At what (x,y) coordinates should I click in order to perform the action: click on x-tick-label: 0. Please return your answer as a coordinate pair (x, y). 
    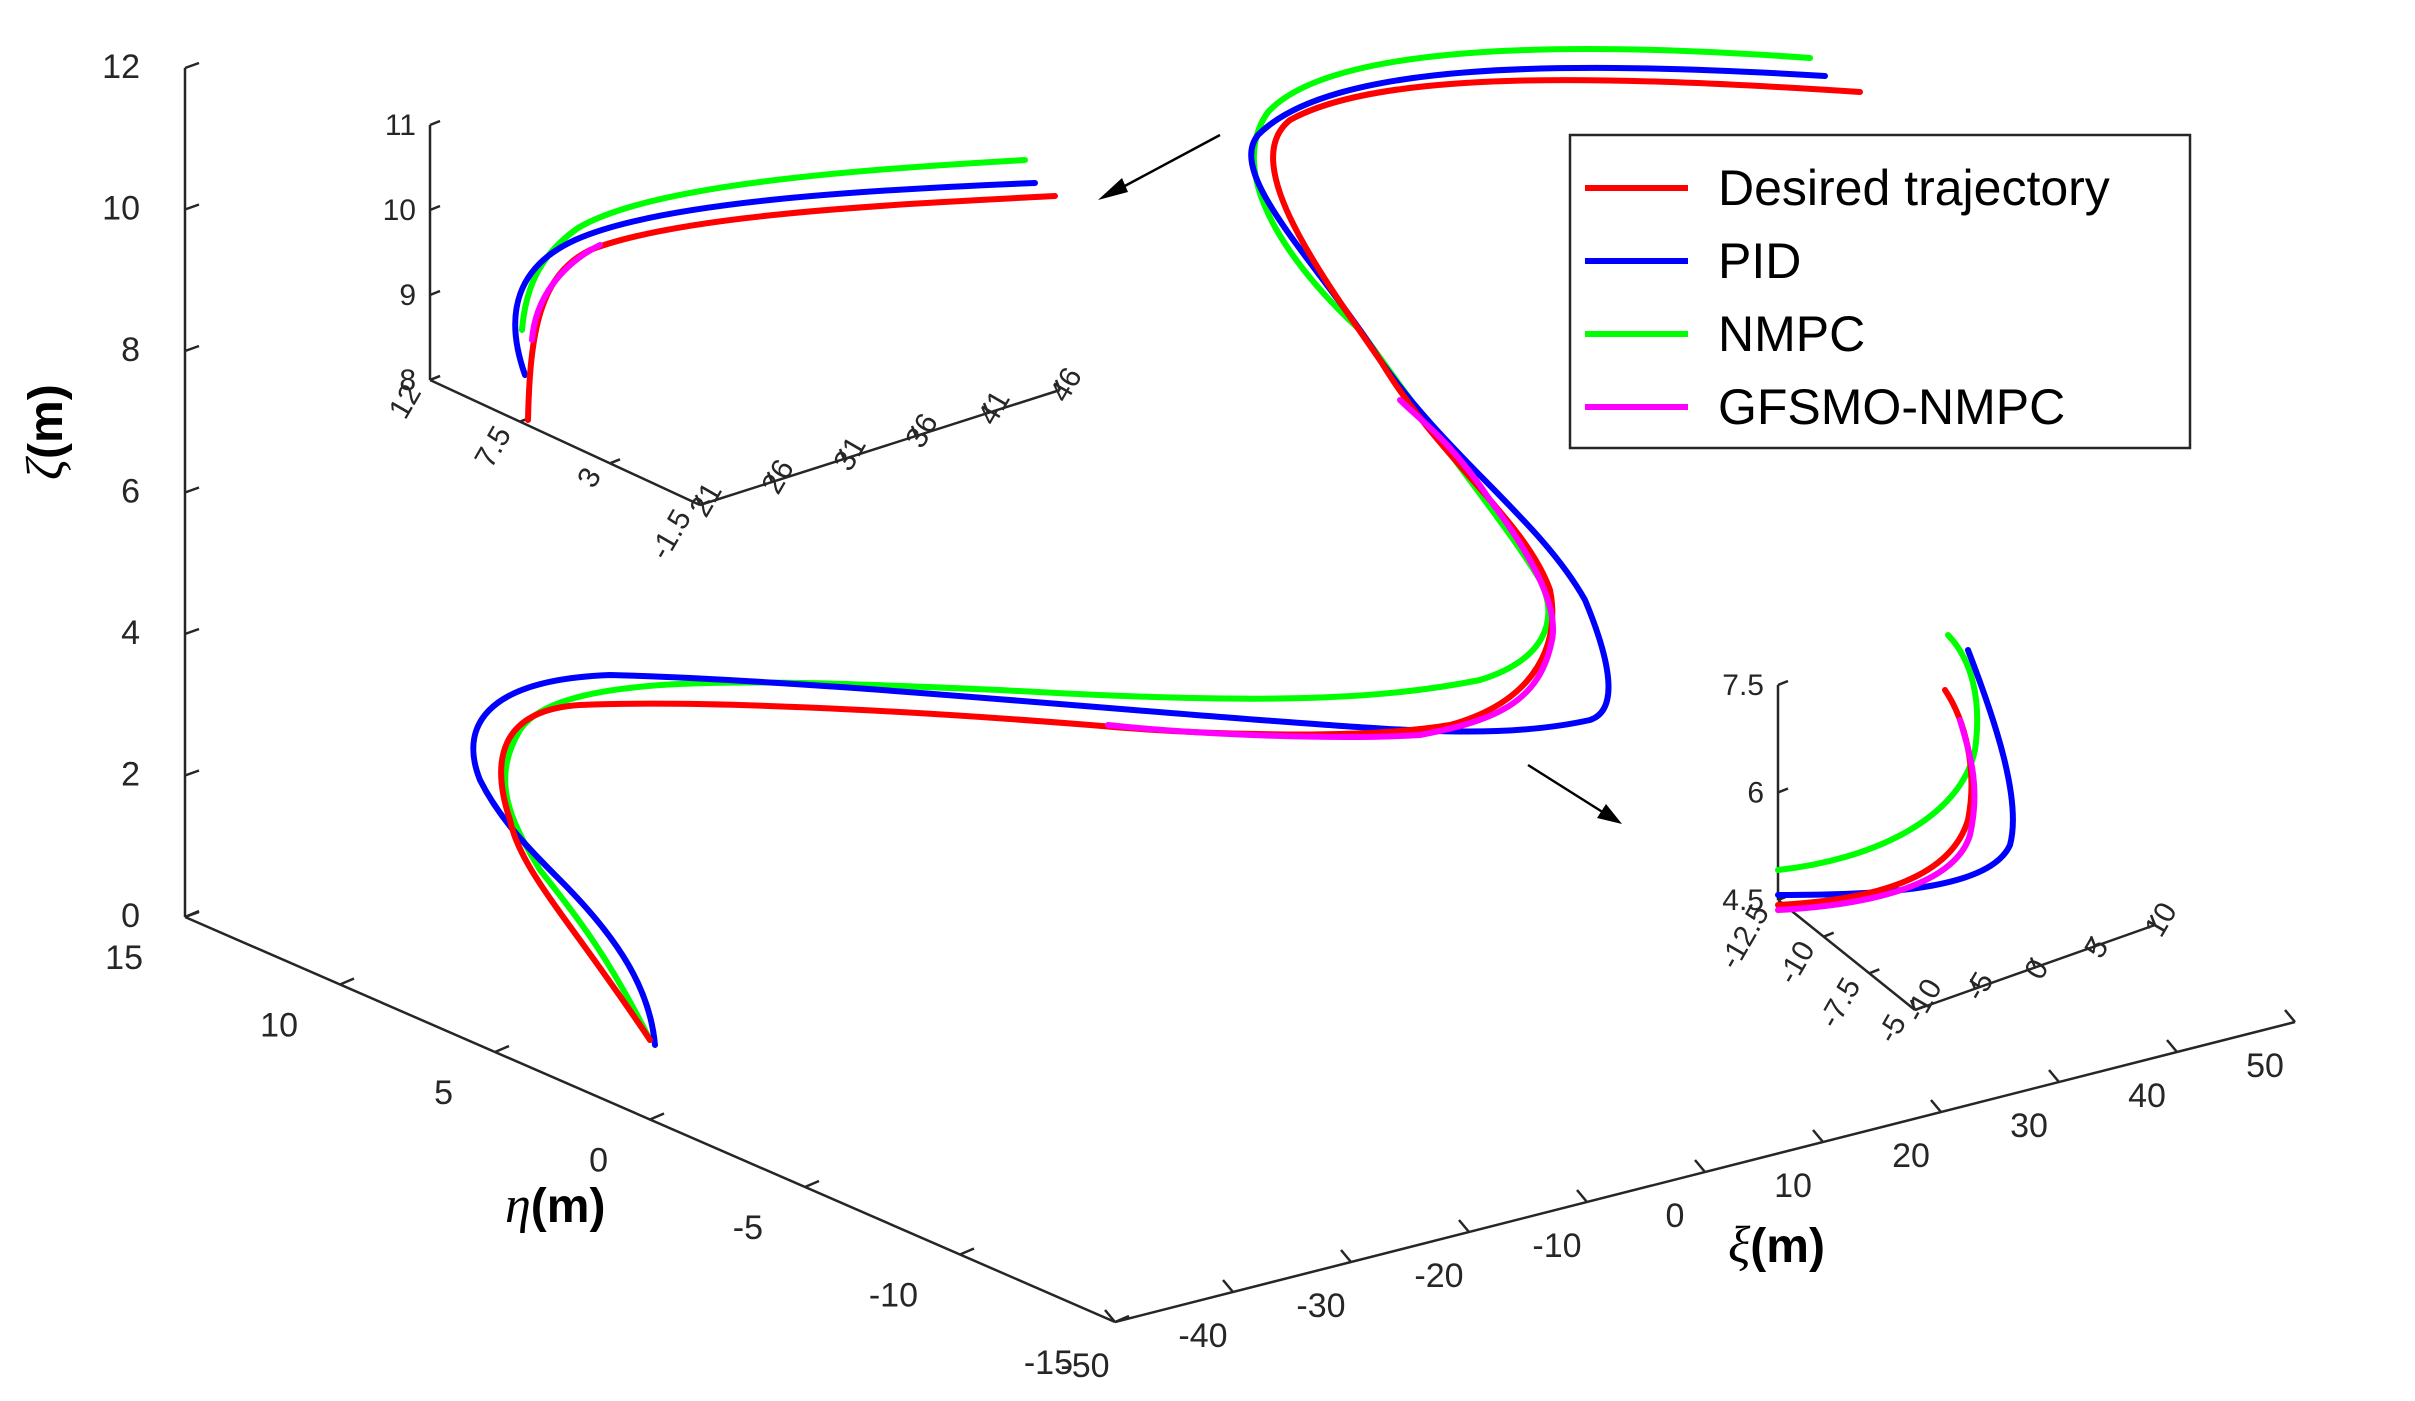
    Looking at the image, I should click on (1675, 1216).